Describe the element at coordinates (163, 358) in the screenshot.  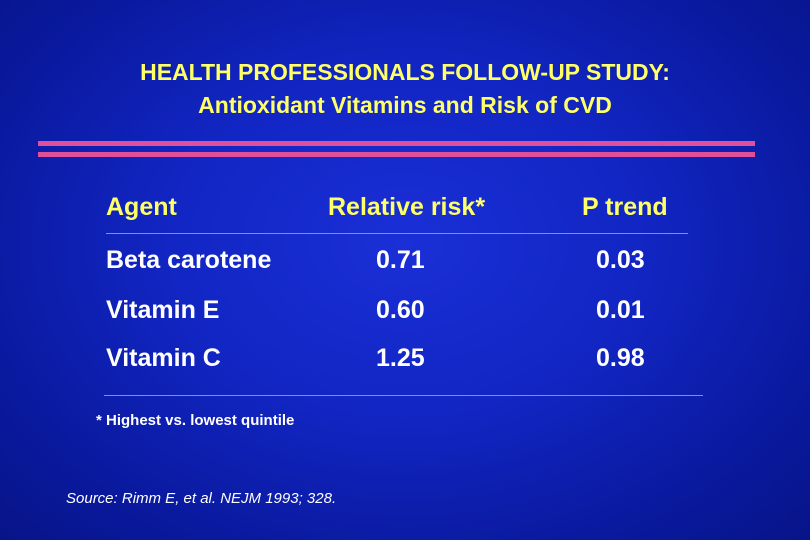
I see `row-agent-vitamin-c: Vitamin C` at that location.